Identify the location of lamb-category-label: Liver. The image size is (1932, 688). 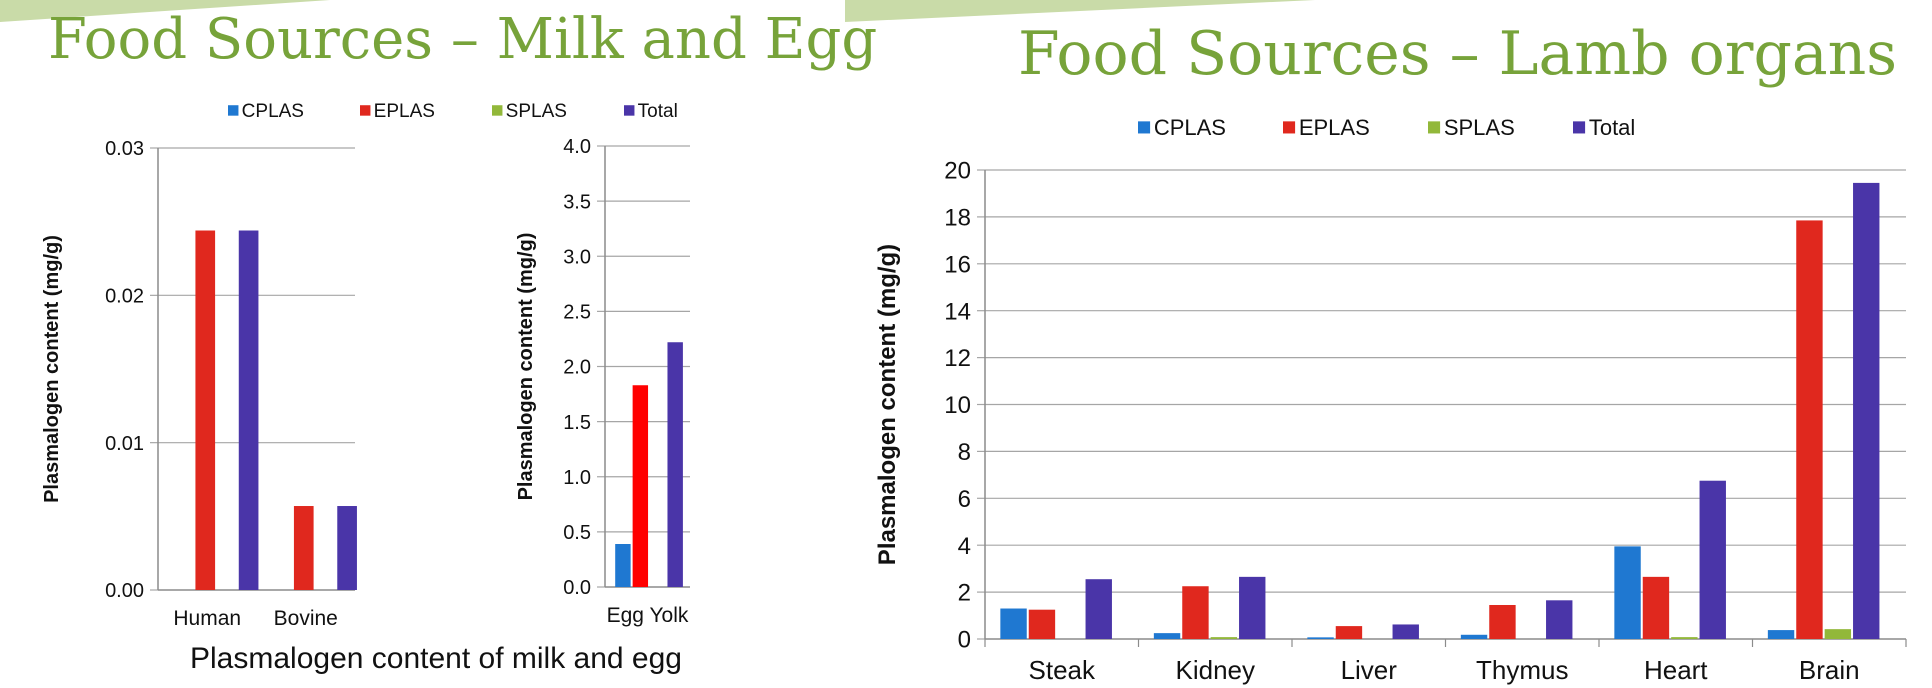
(1369, 670).